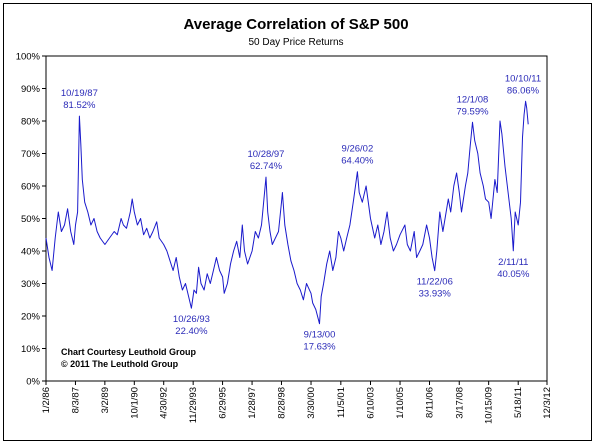 This screenshot has width=597, height=446. I want to click on annotation-value: 33.93%, so click(435, 294).